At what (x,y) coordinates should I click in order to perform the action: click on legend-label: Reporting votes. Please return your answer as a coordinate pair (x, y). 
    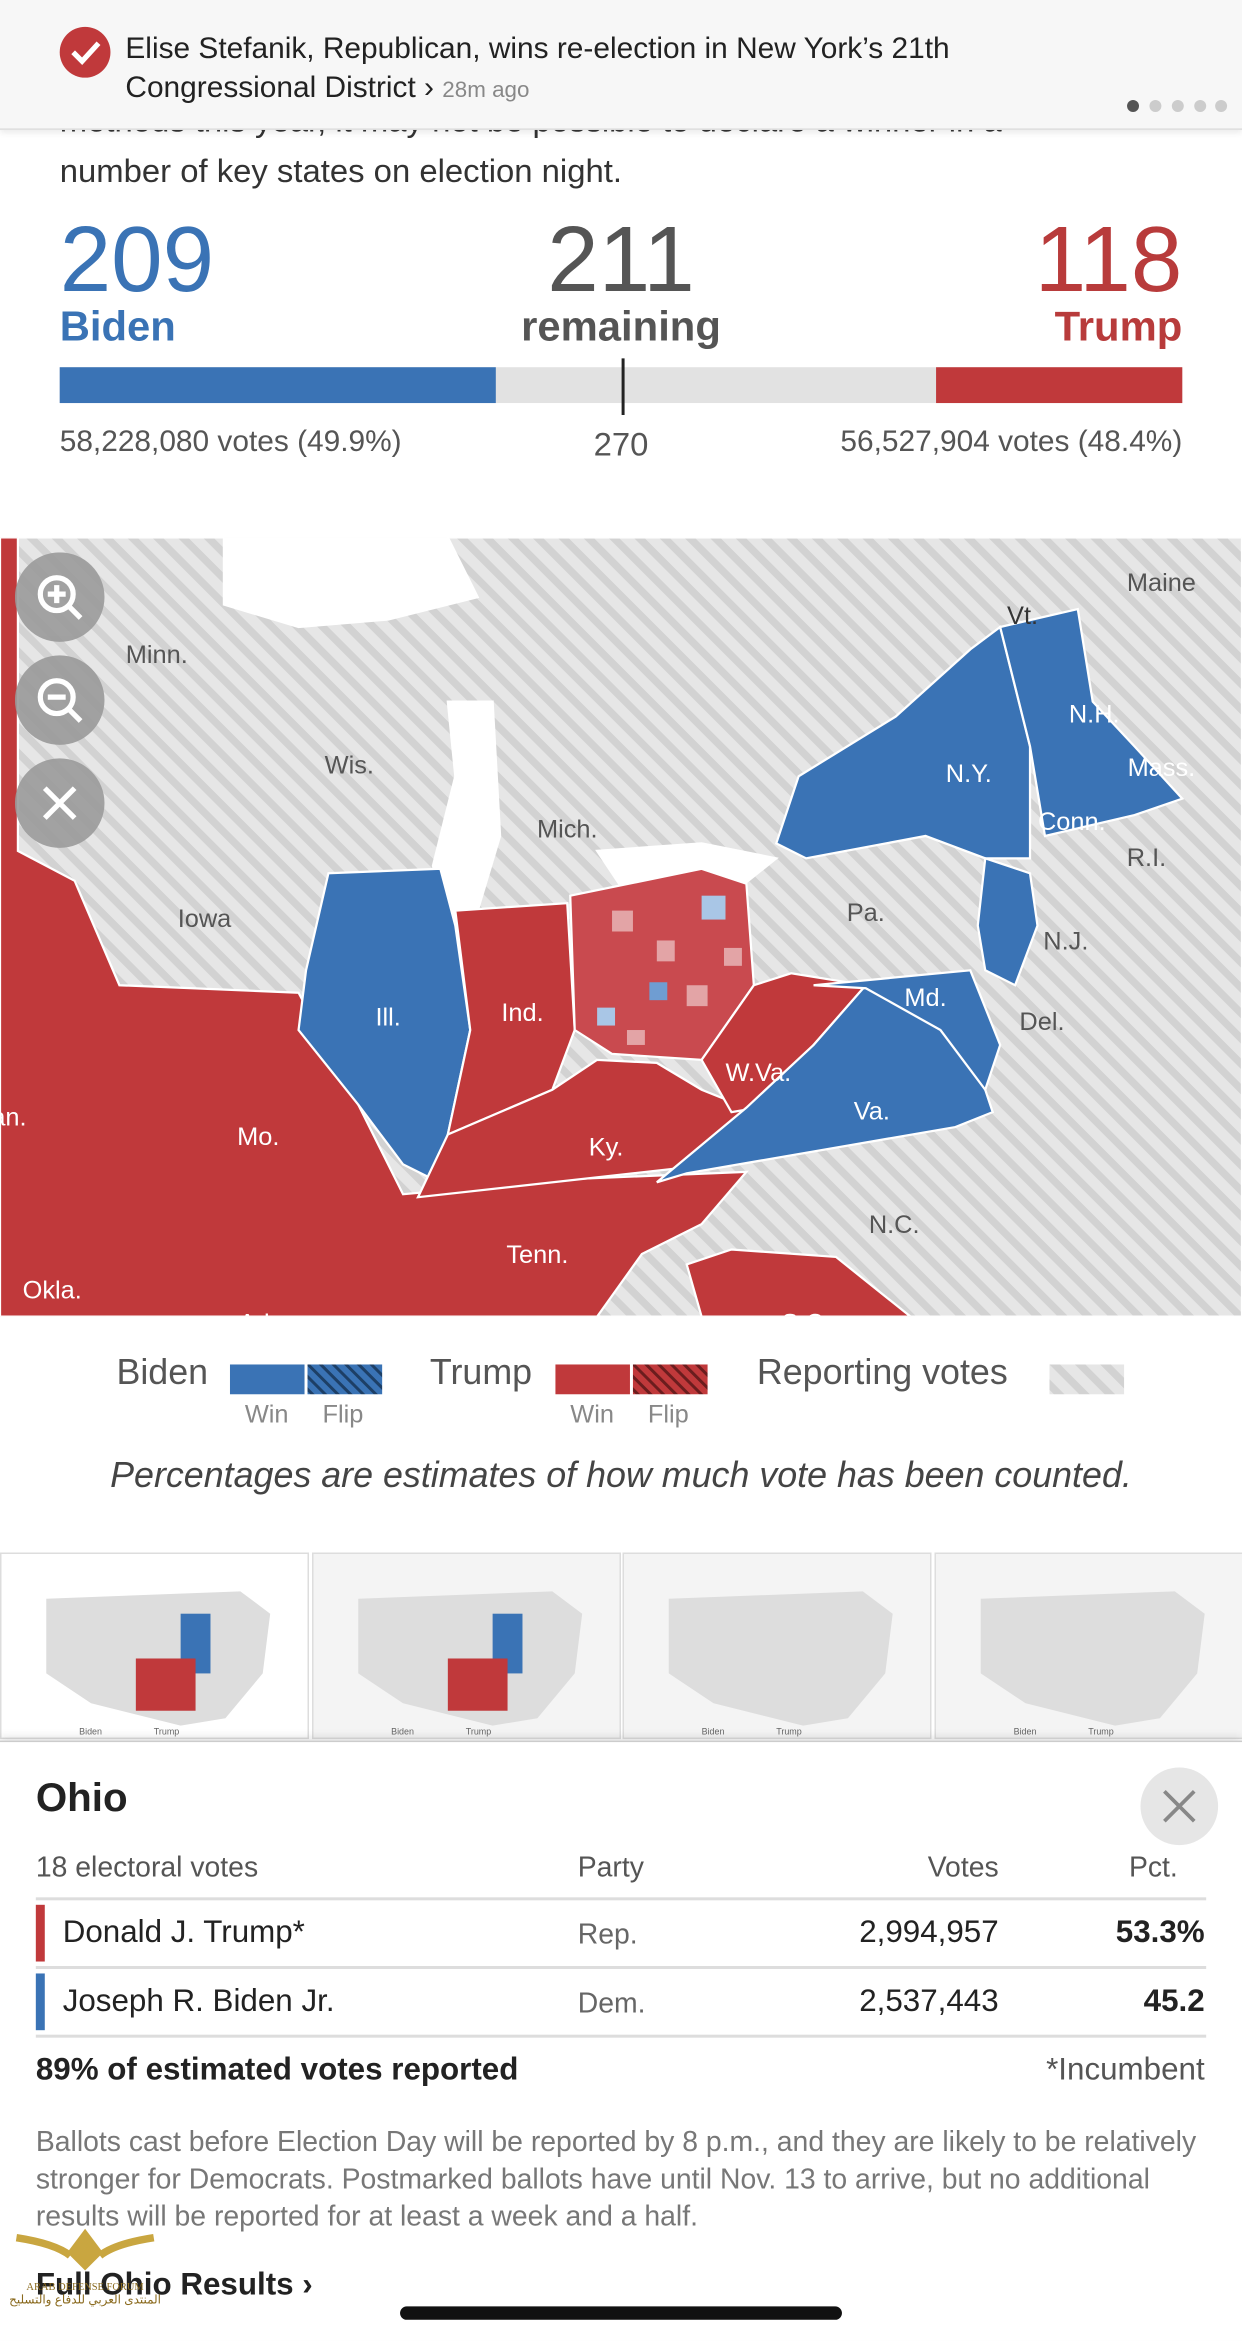
    Looking at the image, I should click on (882, 1372).